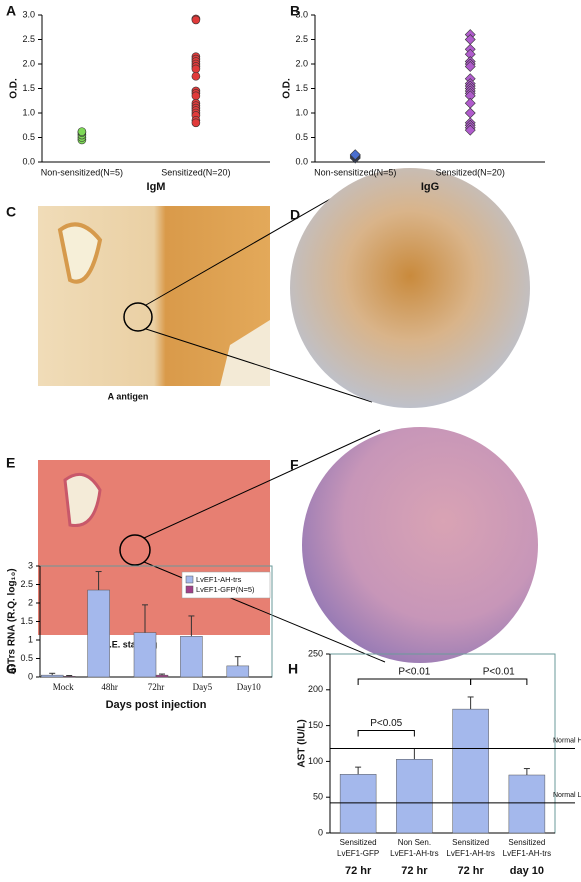 The image size is (581, 882). I want to click on image-e-vessel, so click(82, 500).